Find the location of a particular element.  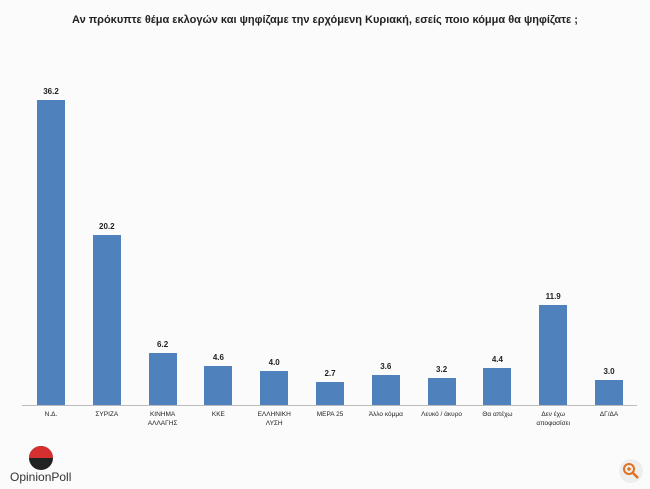

x-tick-label: ΜΕΡΑ 25 is located at coordinates (330, 414).